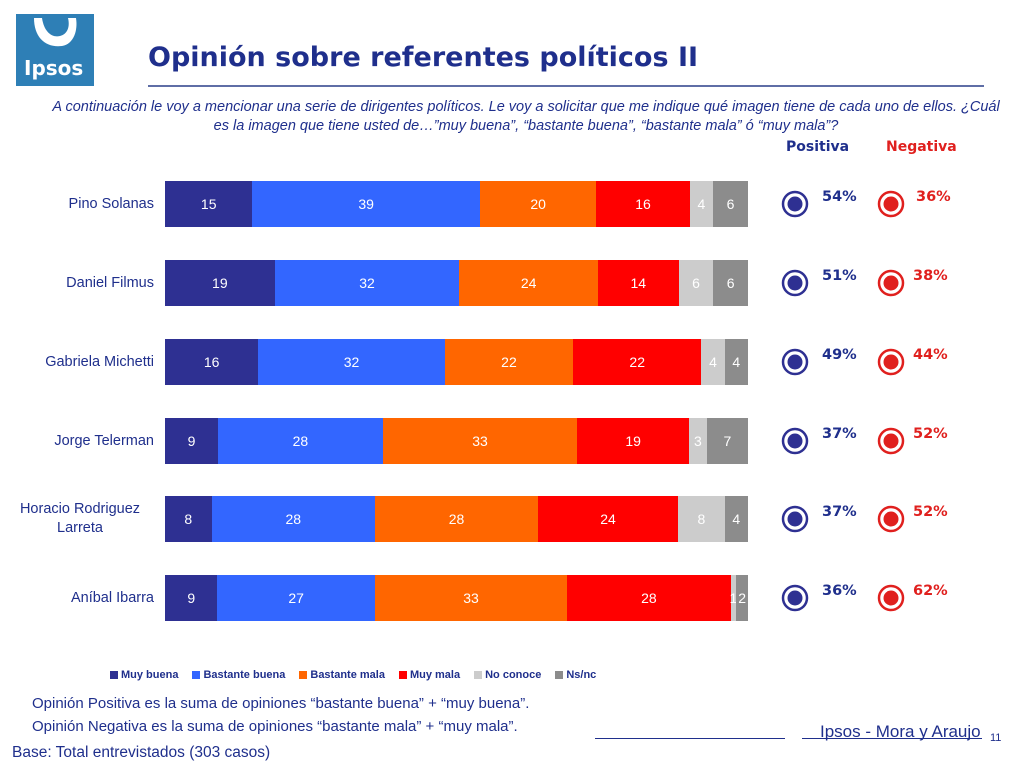 The height and width of the screenshot is (768, 1024). What do you see at coordinates (839, 591) in the screenshot?
I see `positive-percentage: 36%` at bounding box center [839, 591].